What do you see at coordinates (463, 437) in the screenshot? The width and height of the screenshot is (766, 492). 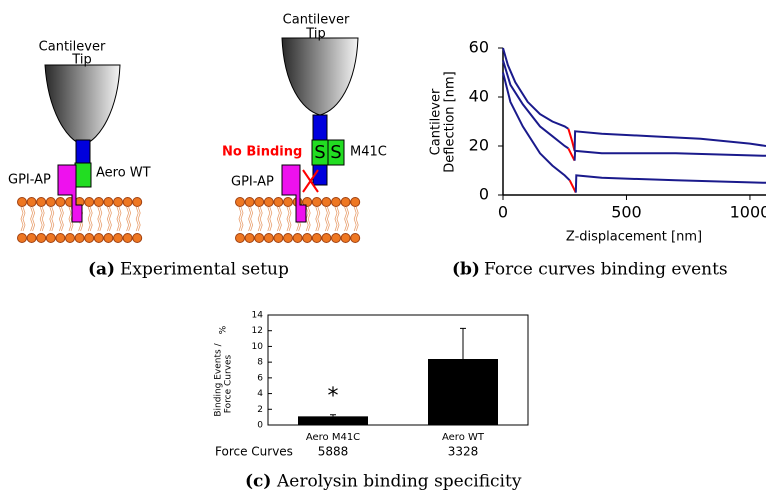 I see `x-tick-label: Aero WT` at bounding box center [463, 437].